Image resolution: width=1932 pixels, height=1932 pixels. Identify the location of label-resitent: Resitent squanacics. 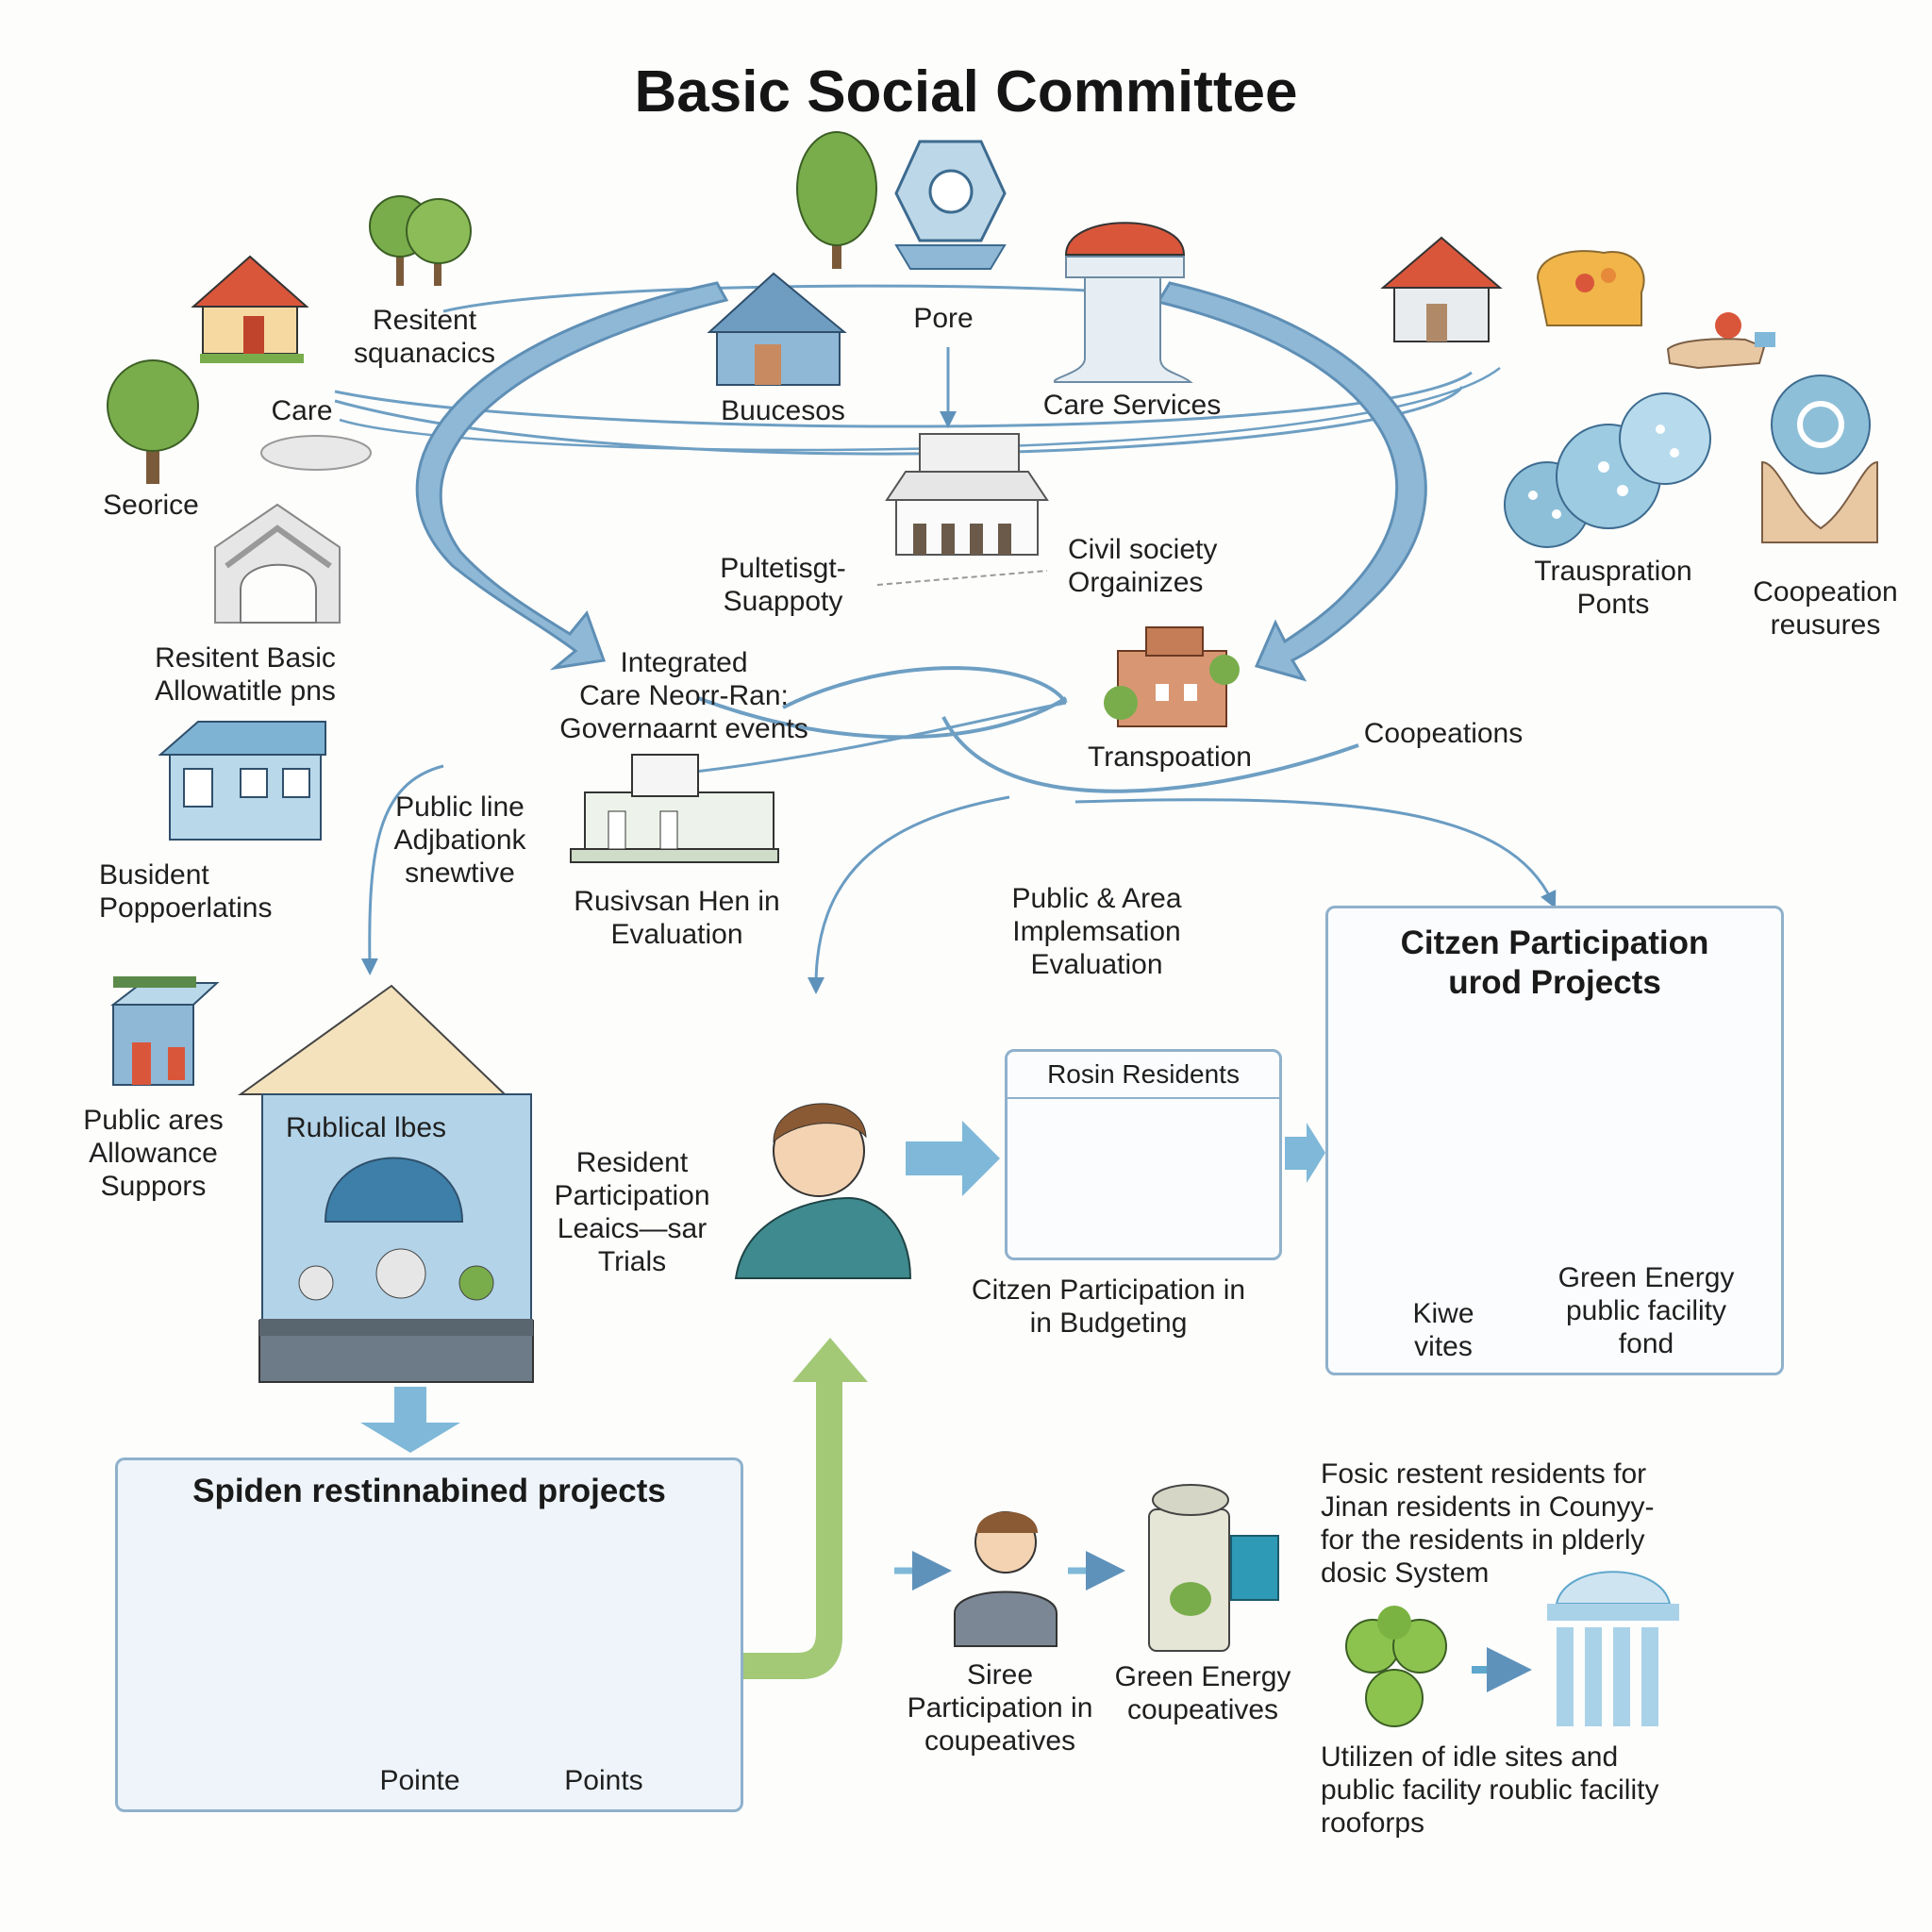
(424, 337).